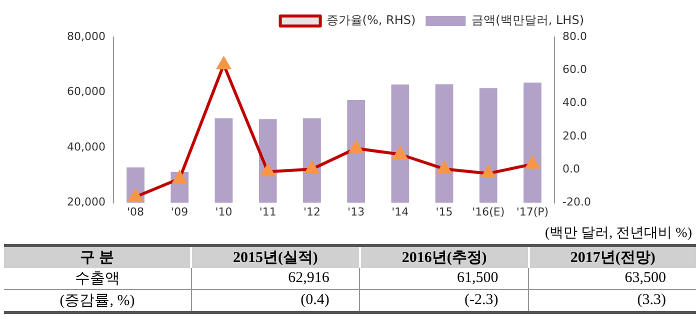 This screenshot has width=700, height=336. What do you see at coordinates (571, 169) in the screenshot?
I see `y2-tick-label: 0.0` at bounding box center [571, 169].